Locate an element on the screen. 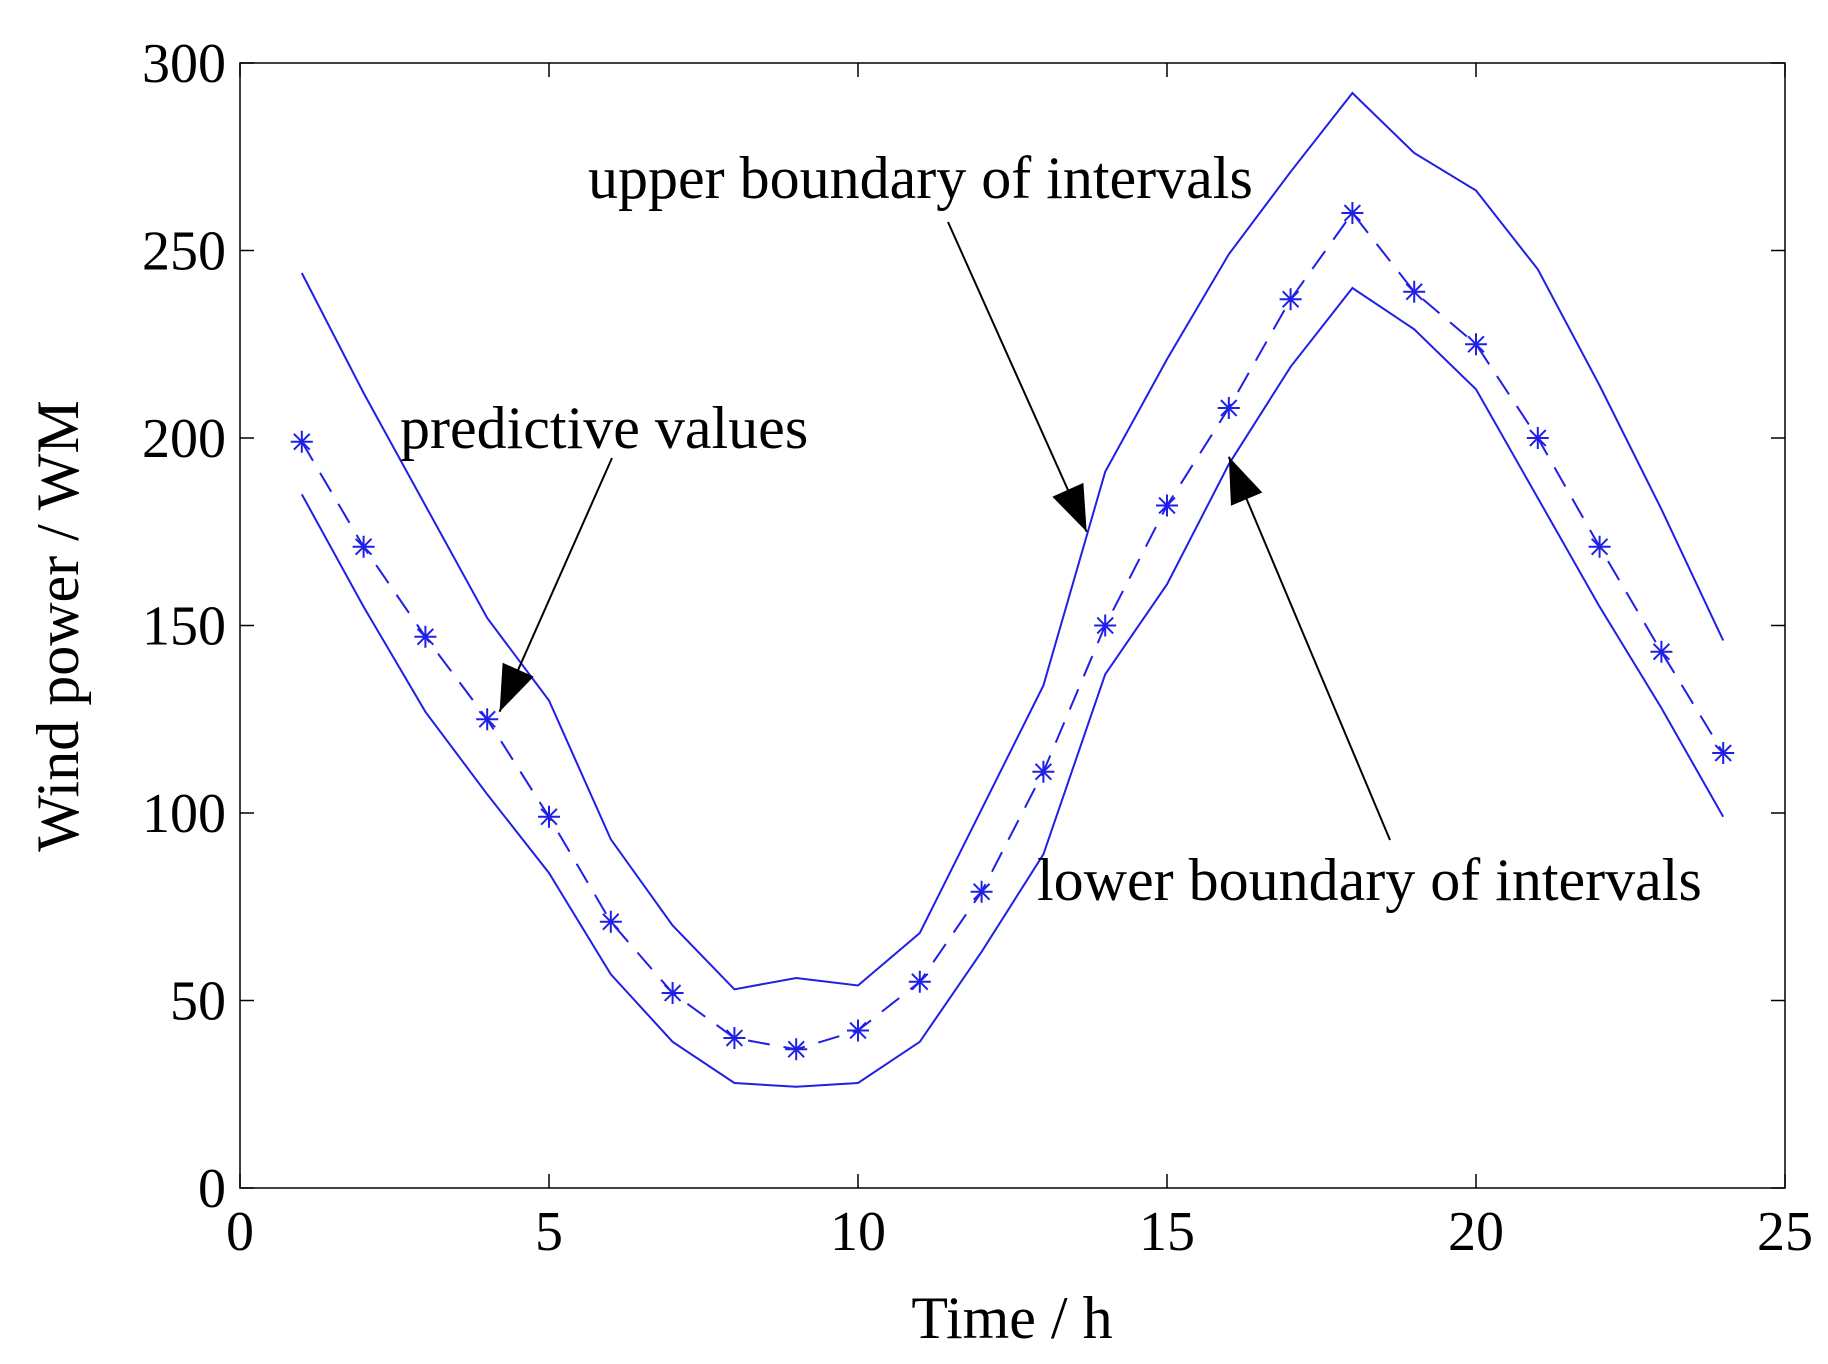  annotation-label: upper boundary of intervals is located at coordinates (920, 178).